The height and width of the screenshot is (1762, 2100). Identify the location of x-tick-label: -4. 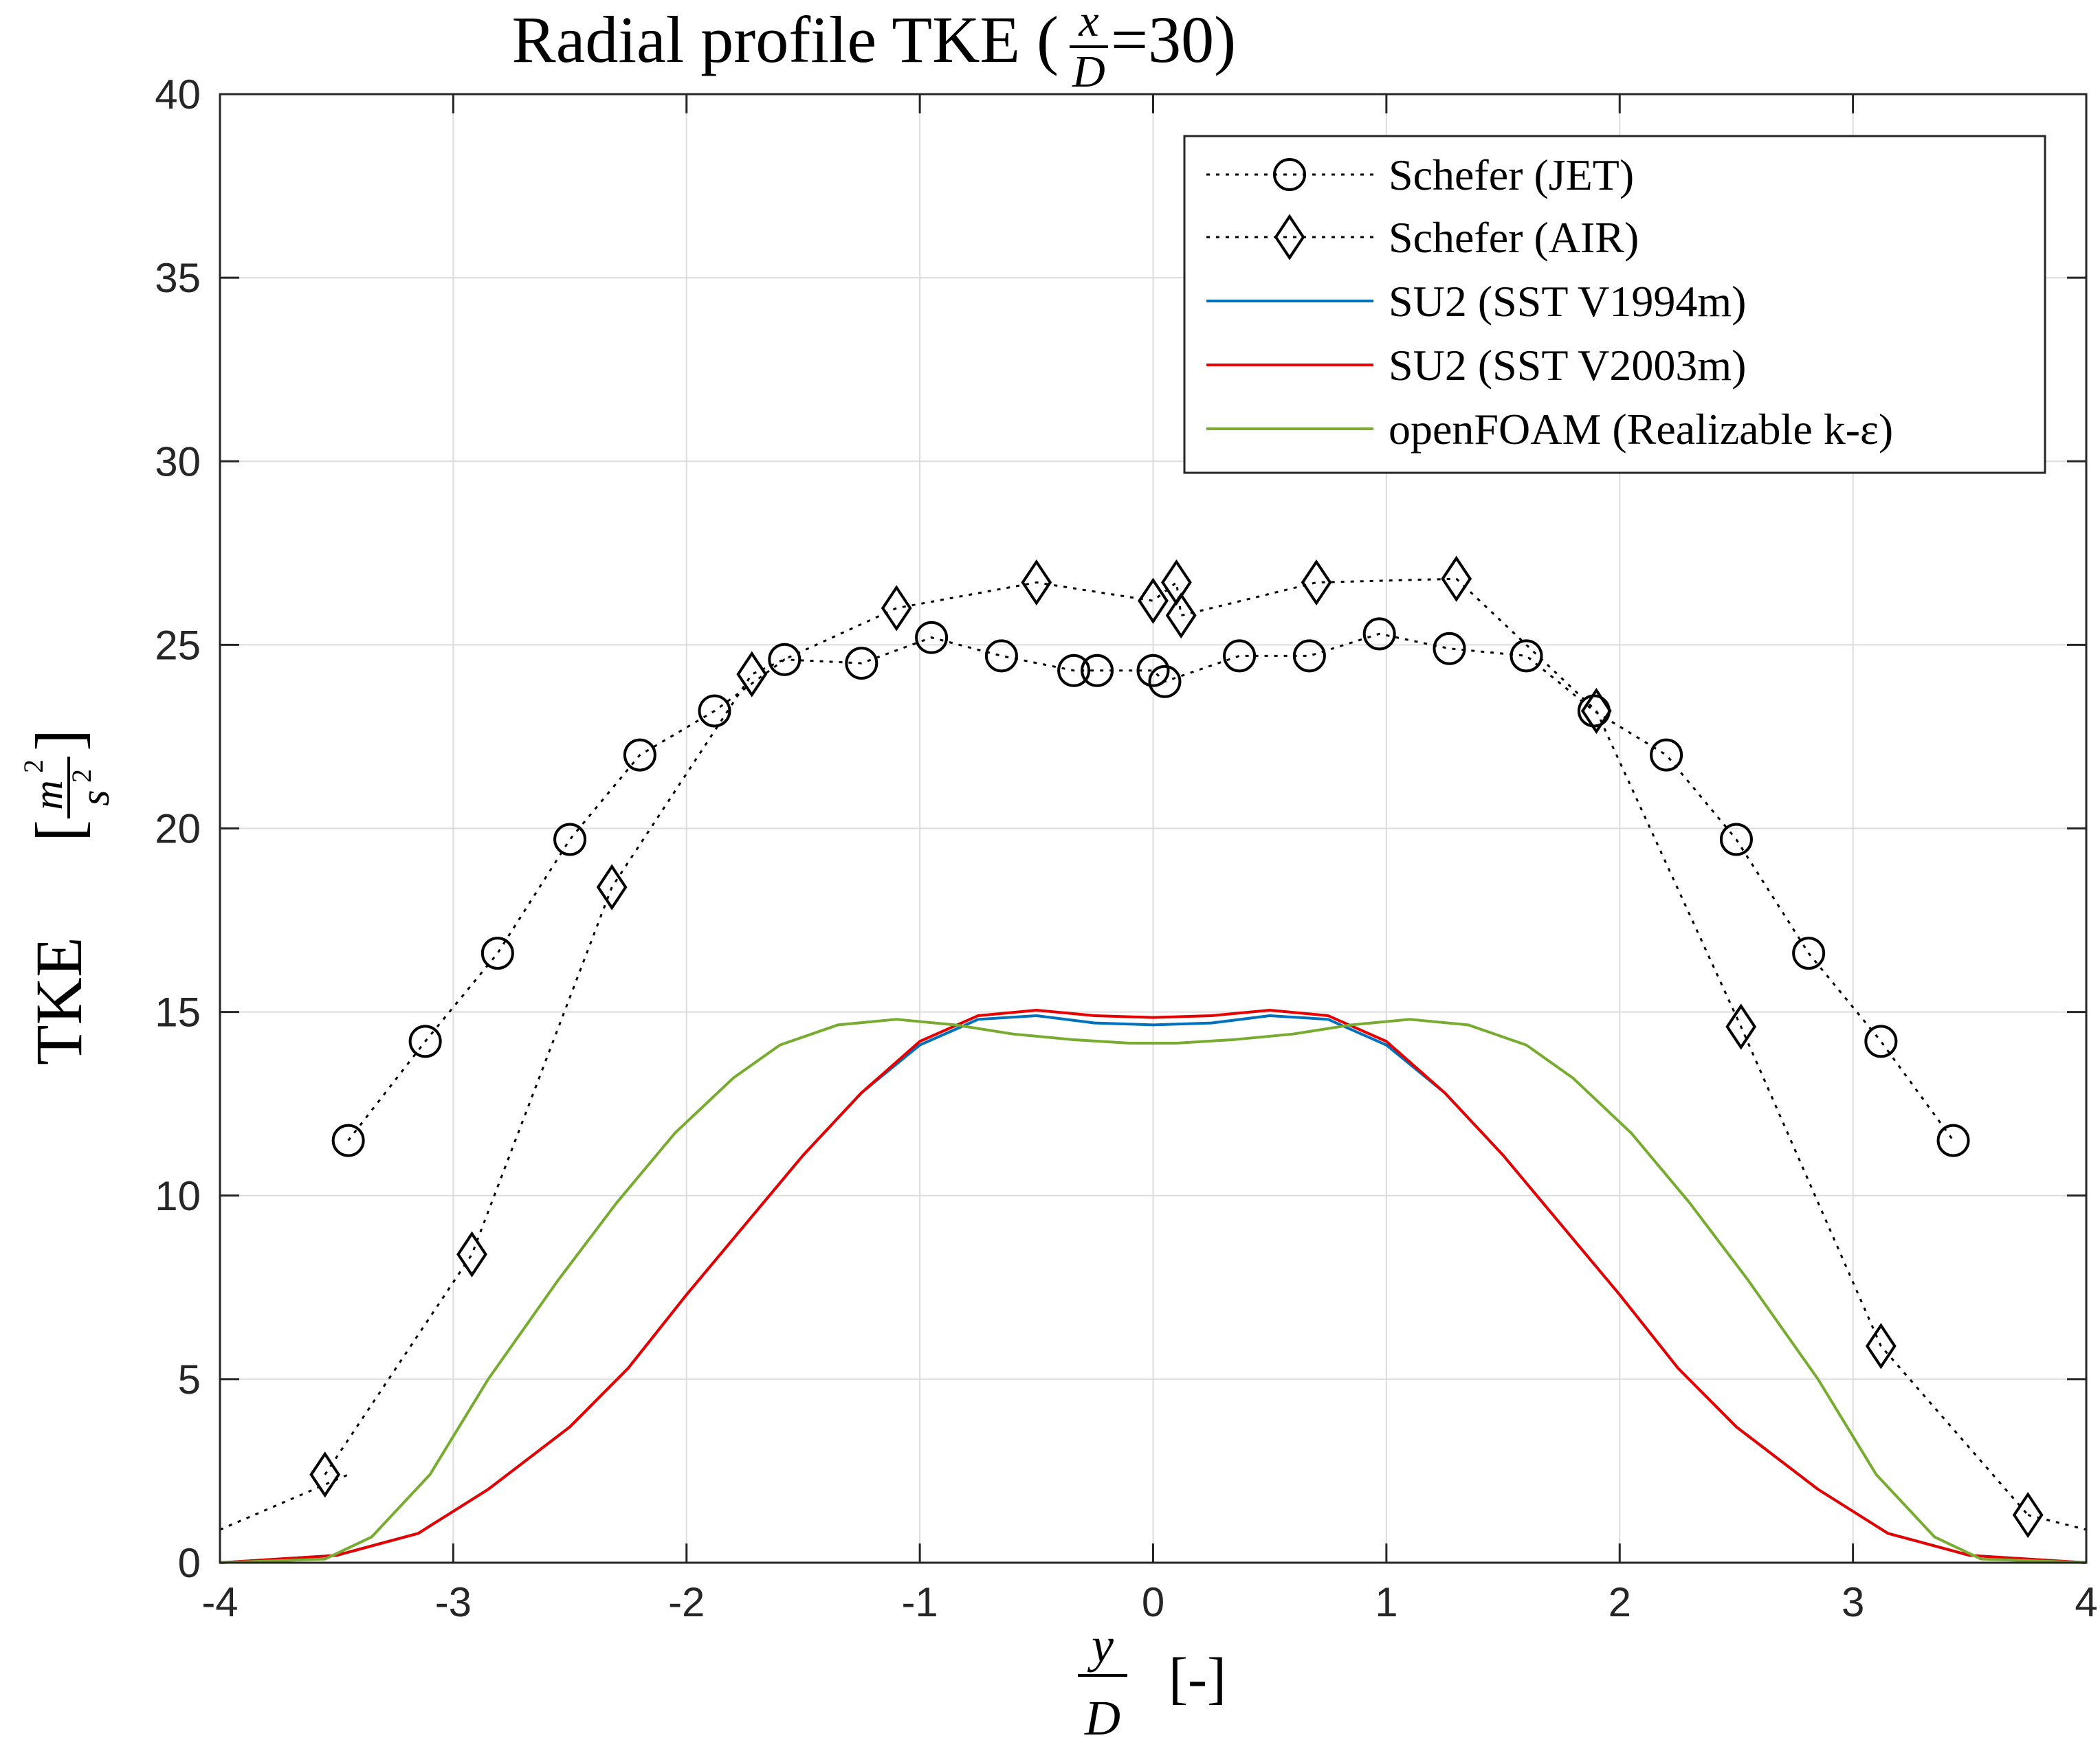
(219, 1602).